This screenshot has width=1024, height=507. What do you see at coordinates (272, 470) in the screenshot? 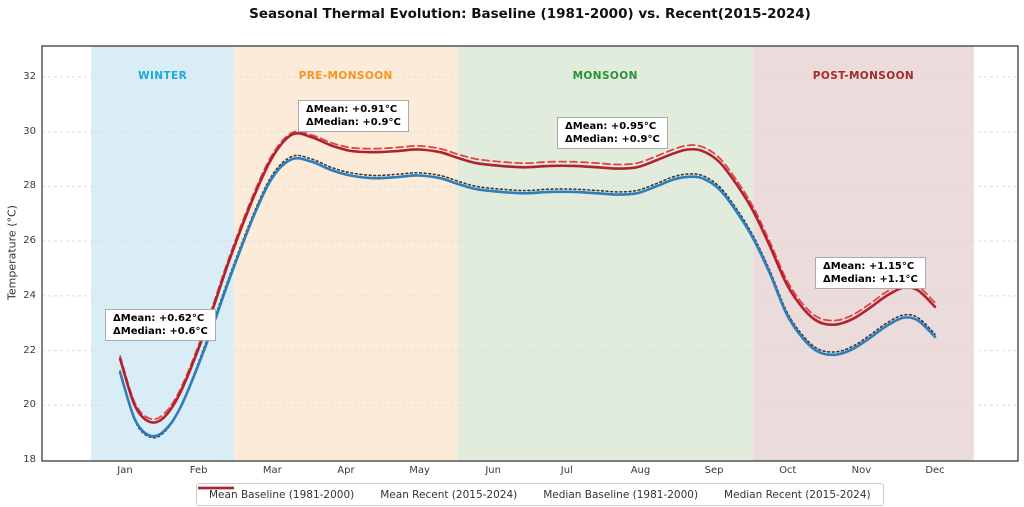
I see `x-tick-label: Mar` at bounding box center [272, 470].